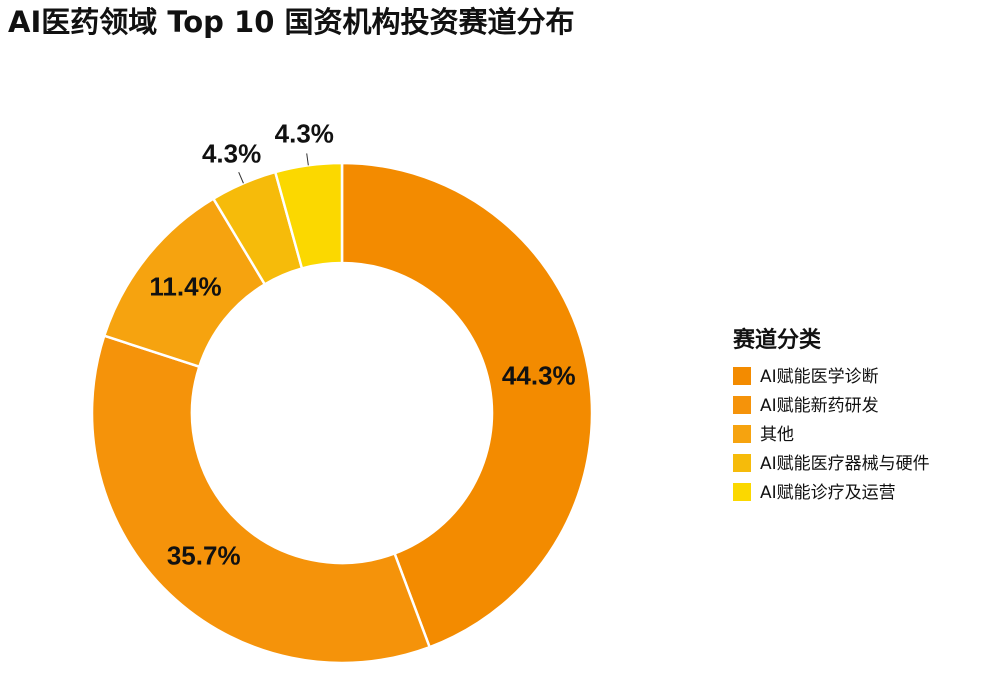  What do you see at coordinates (819, 406) in the screenshot?
I see `legend-label: AI赋能新药研发` at bounding box center [819, 406].